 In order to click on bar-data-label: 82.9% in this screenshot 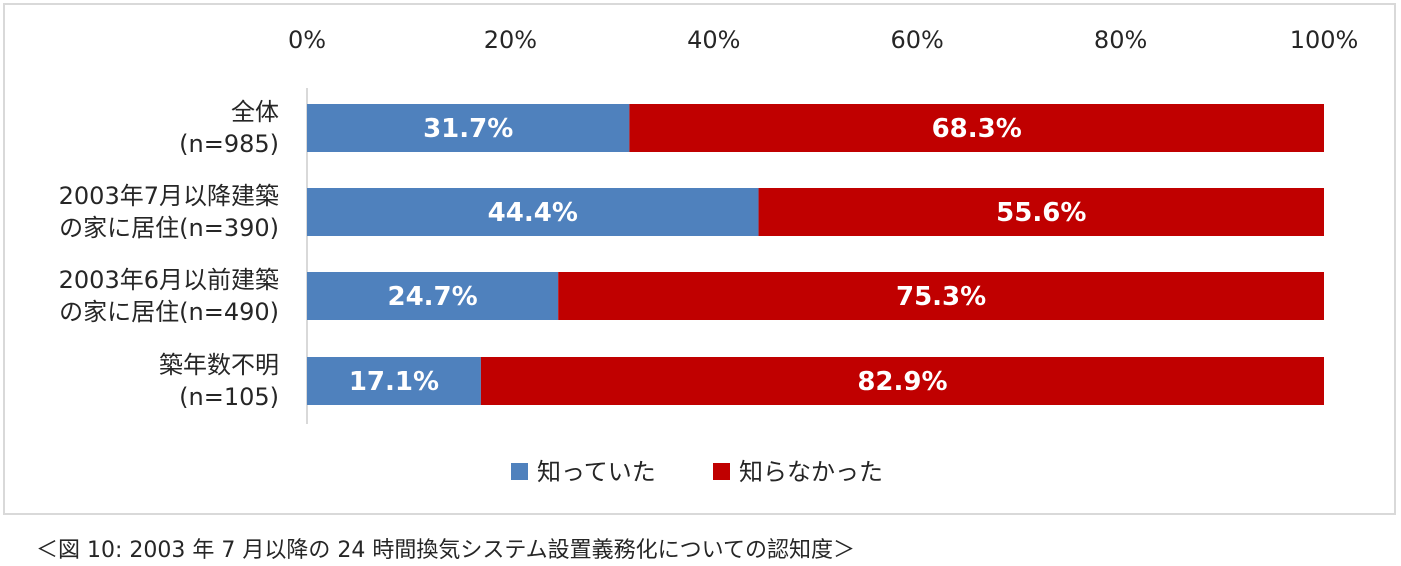, I will do `click(902, 382)`.